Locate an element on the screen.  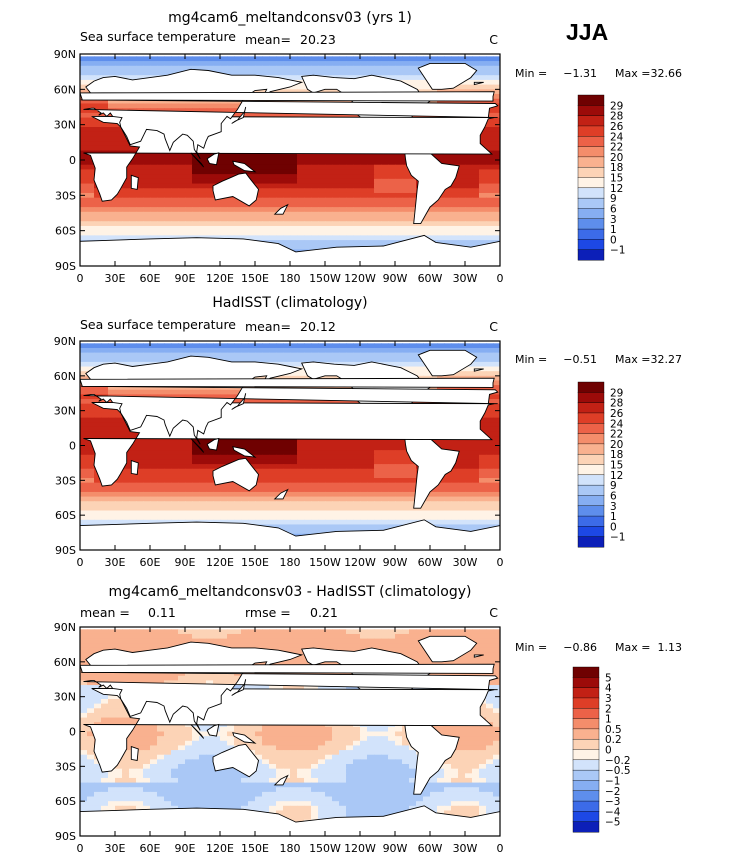
mean-label: mean= is located at coordinates (268, 326).